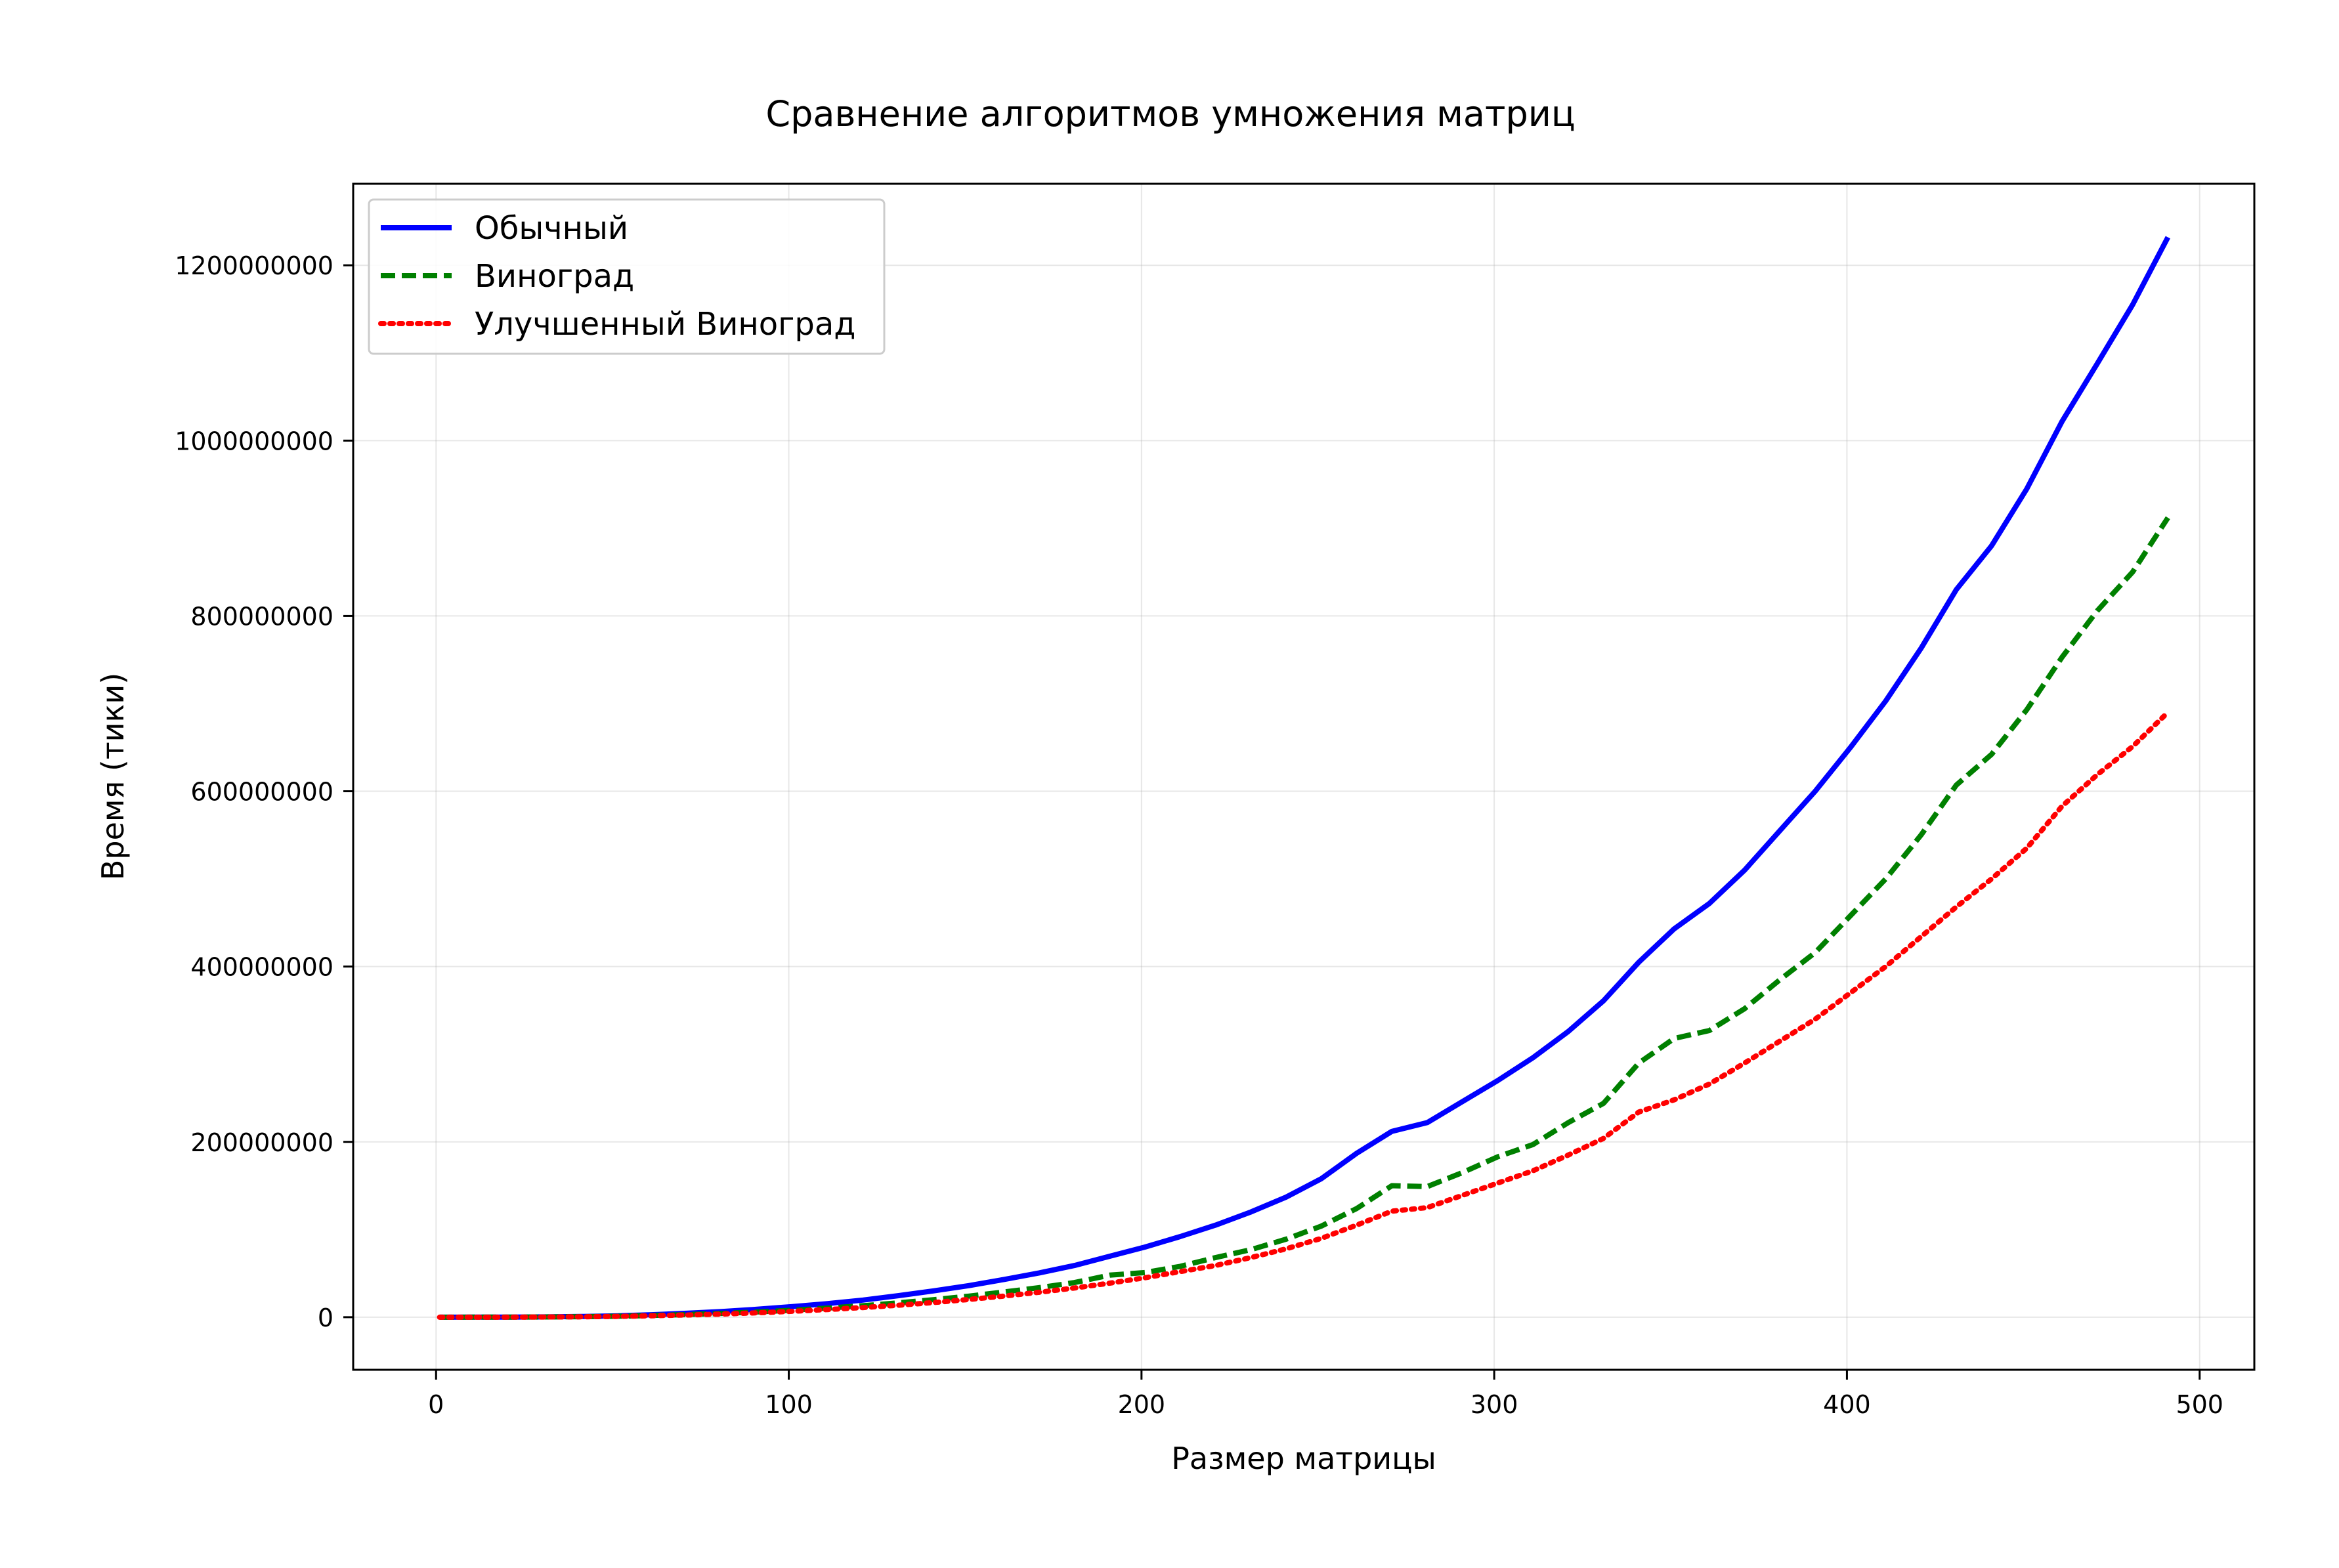  I want to click on y-tick-label: 200000000, so click(261, 1142).